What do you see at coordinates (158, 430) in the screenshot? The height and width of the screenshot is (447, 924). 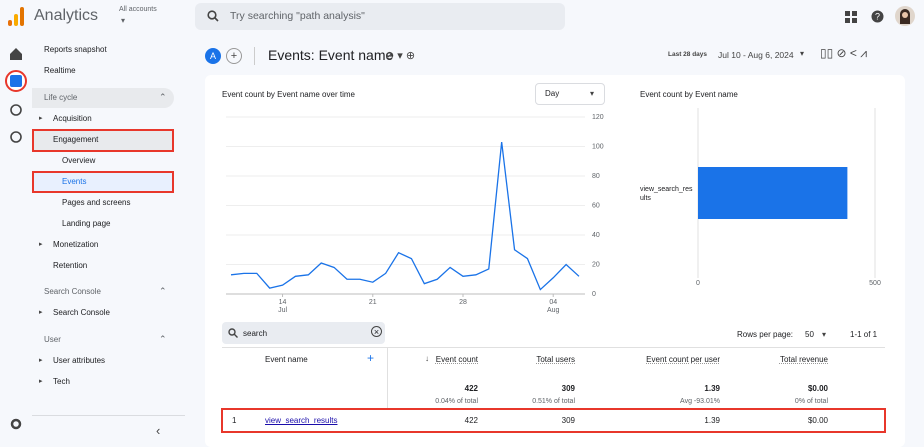 I see `collapse-button: ‹` at bounding box center [158, 430].